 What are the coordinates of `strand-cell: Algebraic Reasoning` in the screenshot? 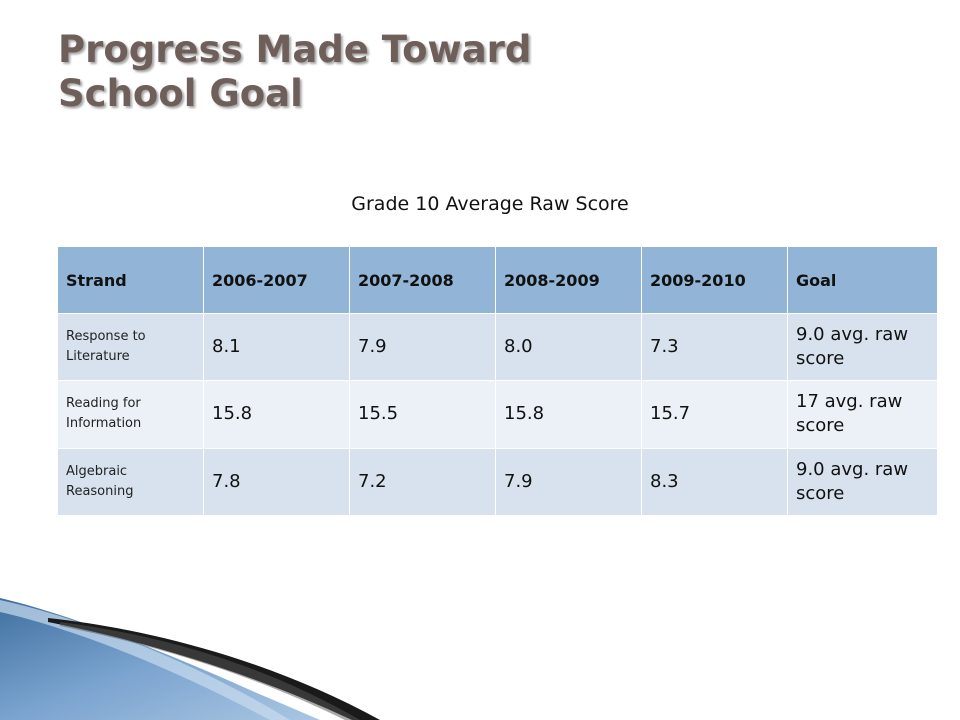 It's located at (130, 482).